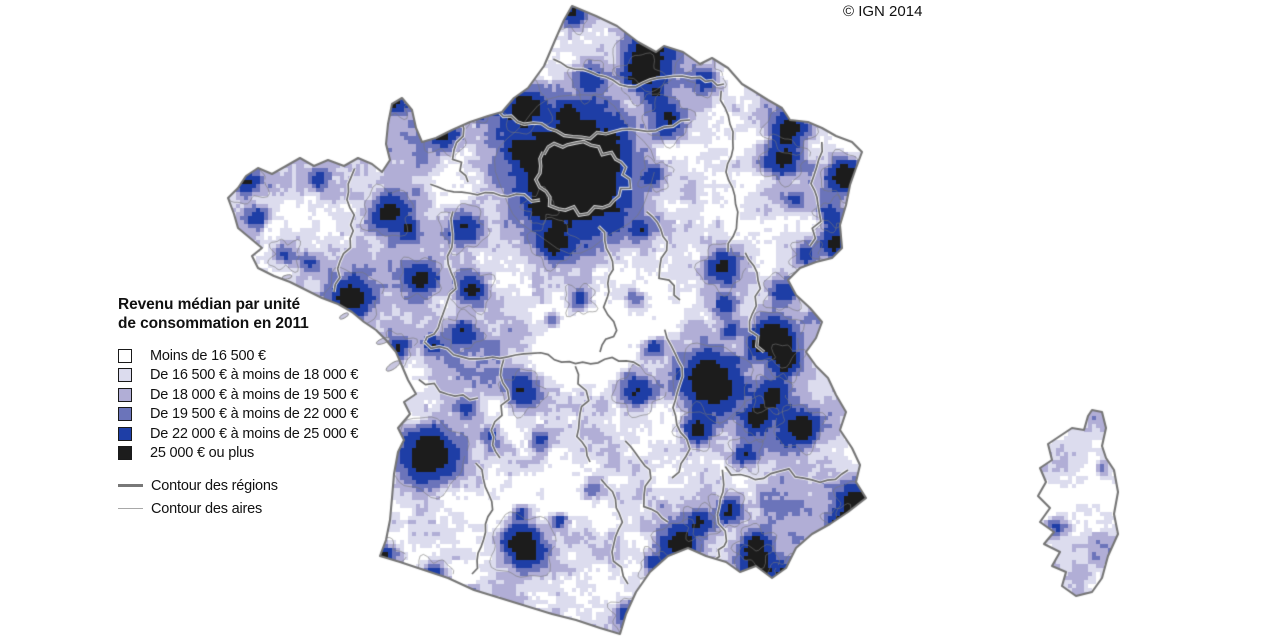 Image resolution: width=1280 pixels, height=640 pixels. I want to click on legend-item: De 16 500 € à moins de 18 000 €, so click(248, 376).